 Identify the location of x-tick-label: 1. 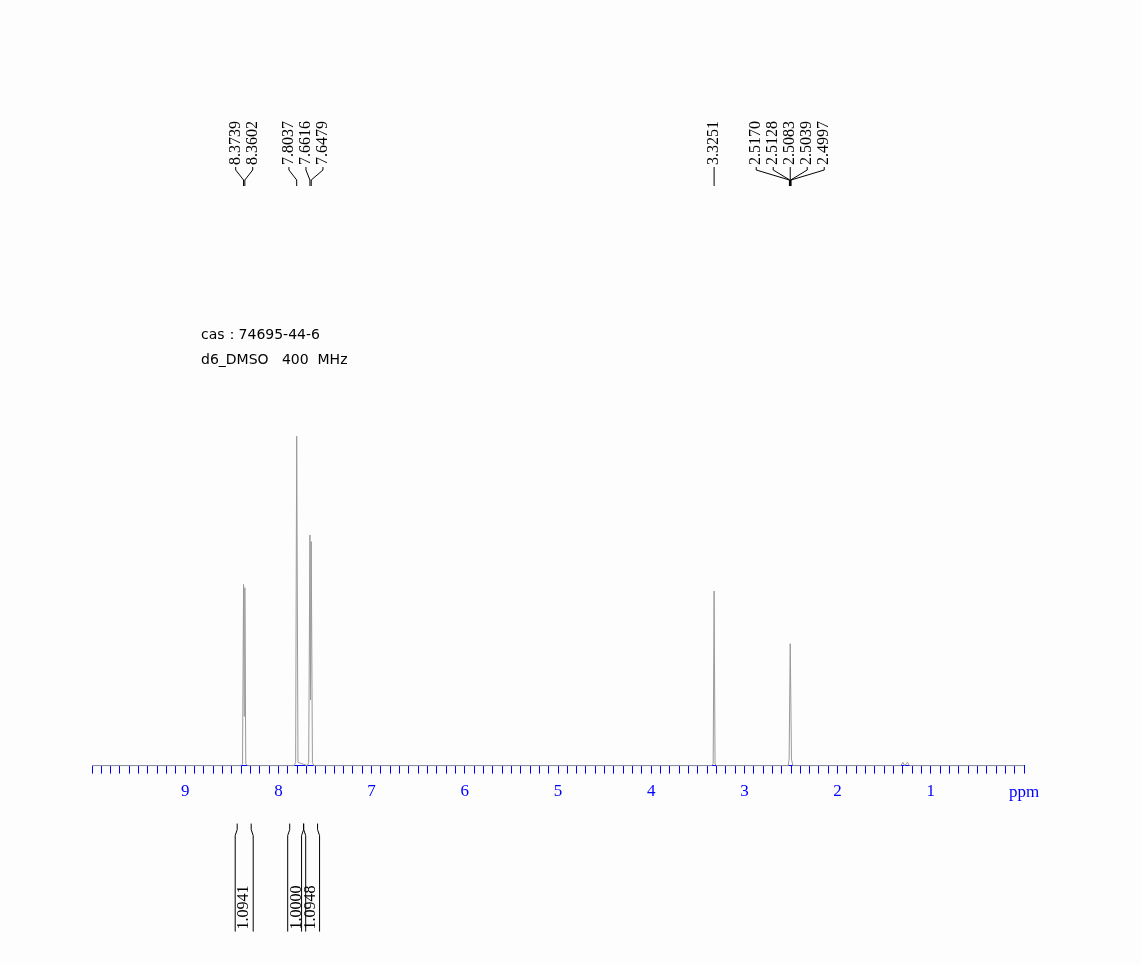
(931, 791).